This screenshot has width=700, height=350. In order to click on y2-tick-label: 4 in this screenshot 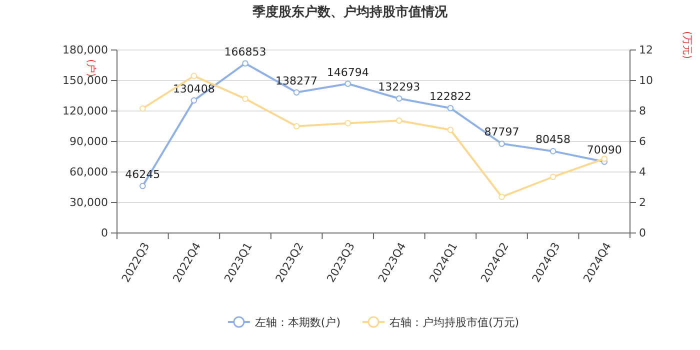, I will do `click(642, 172)`.